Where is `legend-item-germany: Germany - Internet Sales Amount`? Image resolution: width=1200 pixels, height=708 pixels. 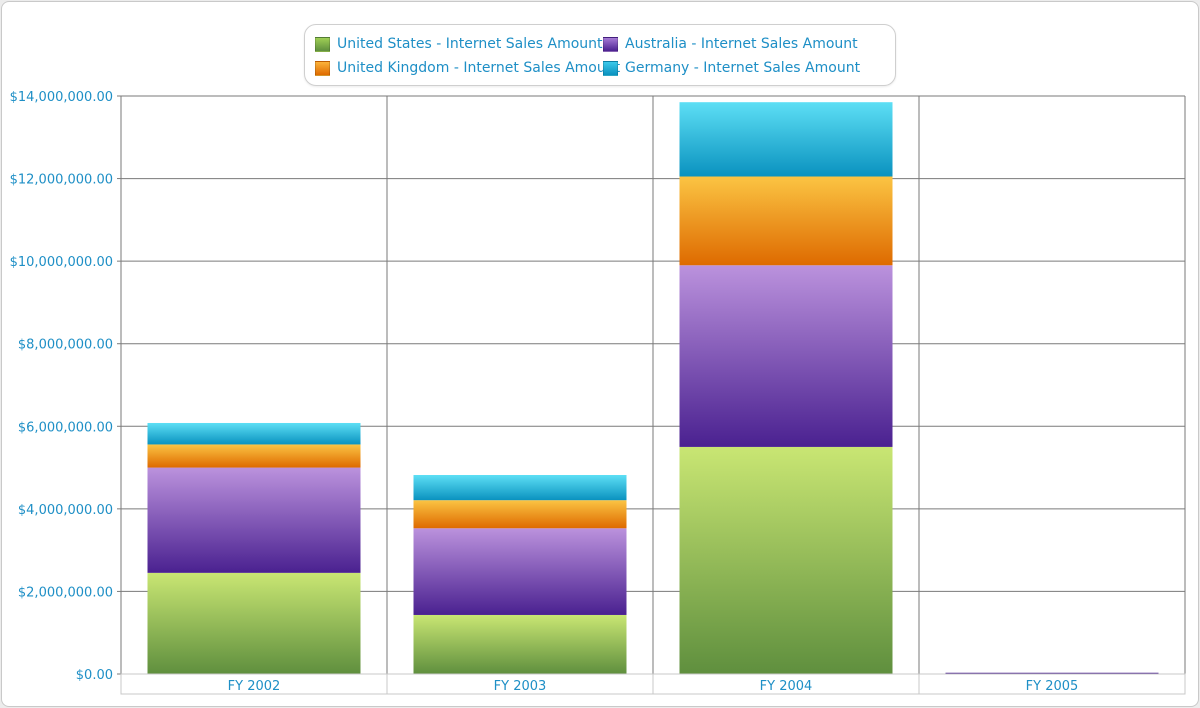 legend-item-germany: Germany - Internet Sales Amount is located at coordinates (731, 68).